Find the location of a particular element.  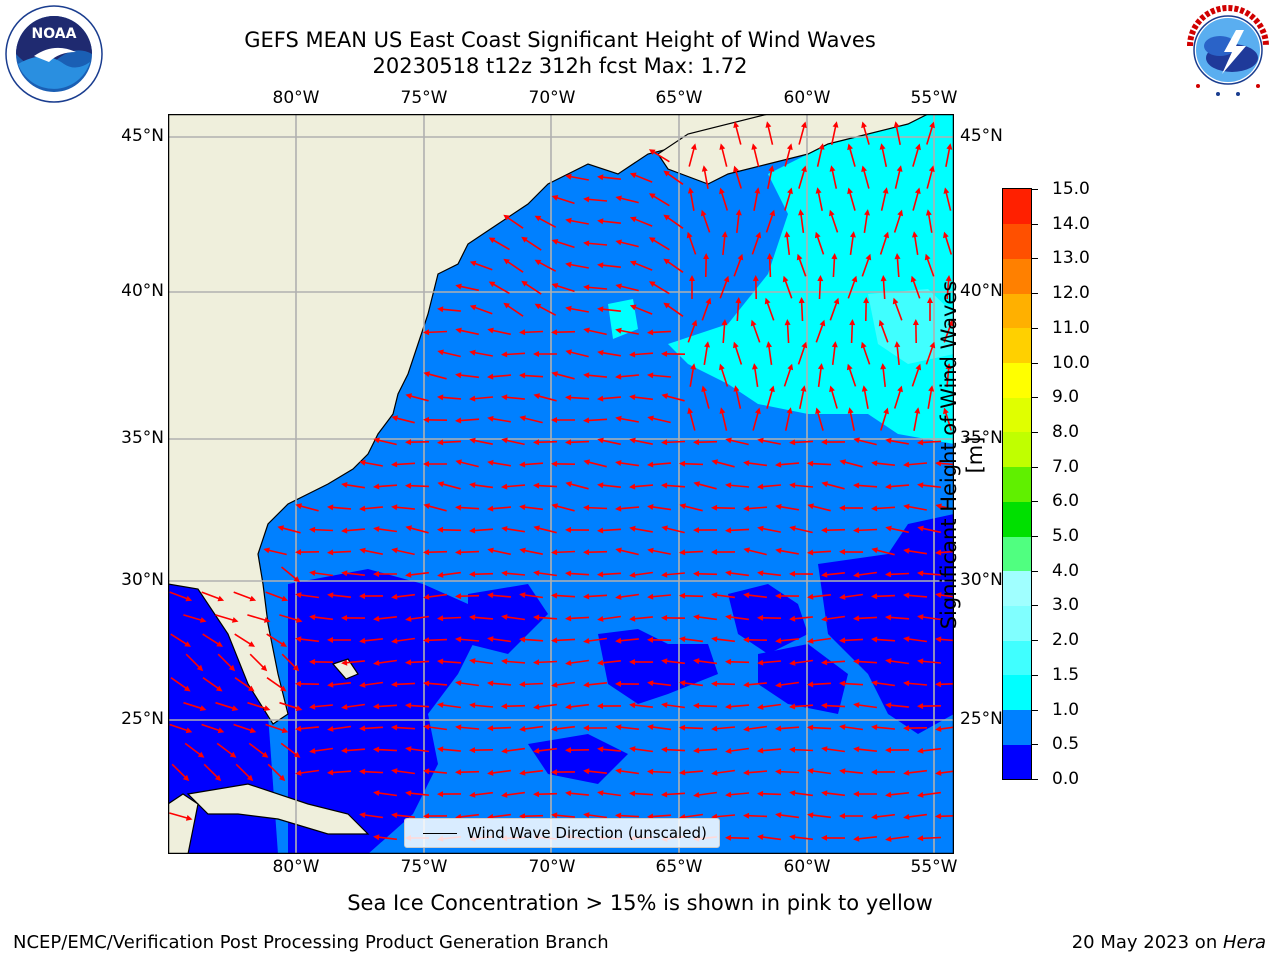

colorbar-tick-label: 7.0 is located at coordinates (1066, 466).